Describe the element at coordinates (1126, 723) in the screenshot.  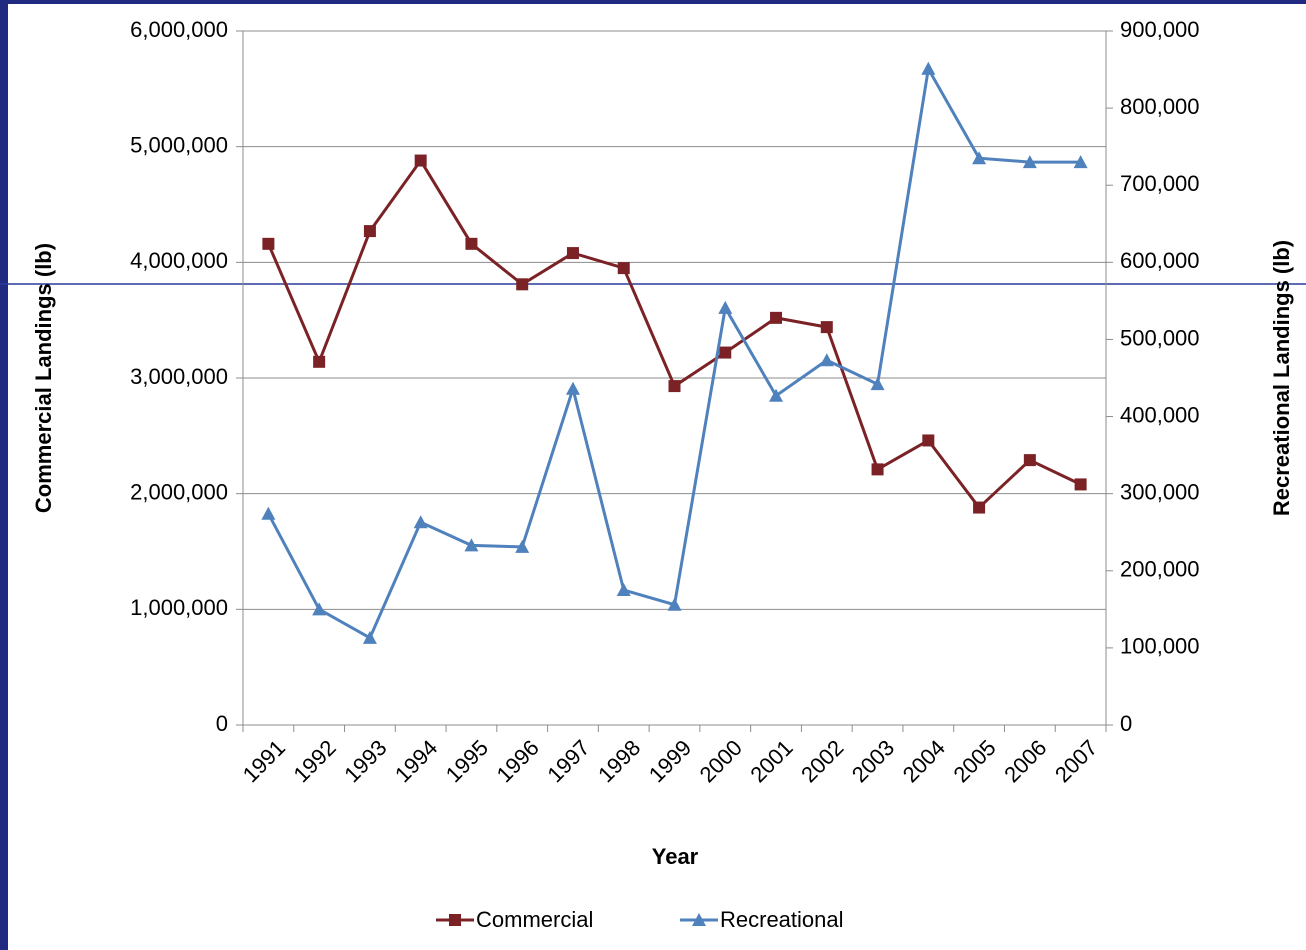
I see `y2-tick-label: 0` at that location.